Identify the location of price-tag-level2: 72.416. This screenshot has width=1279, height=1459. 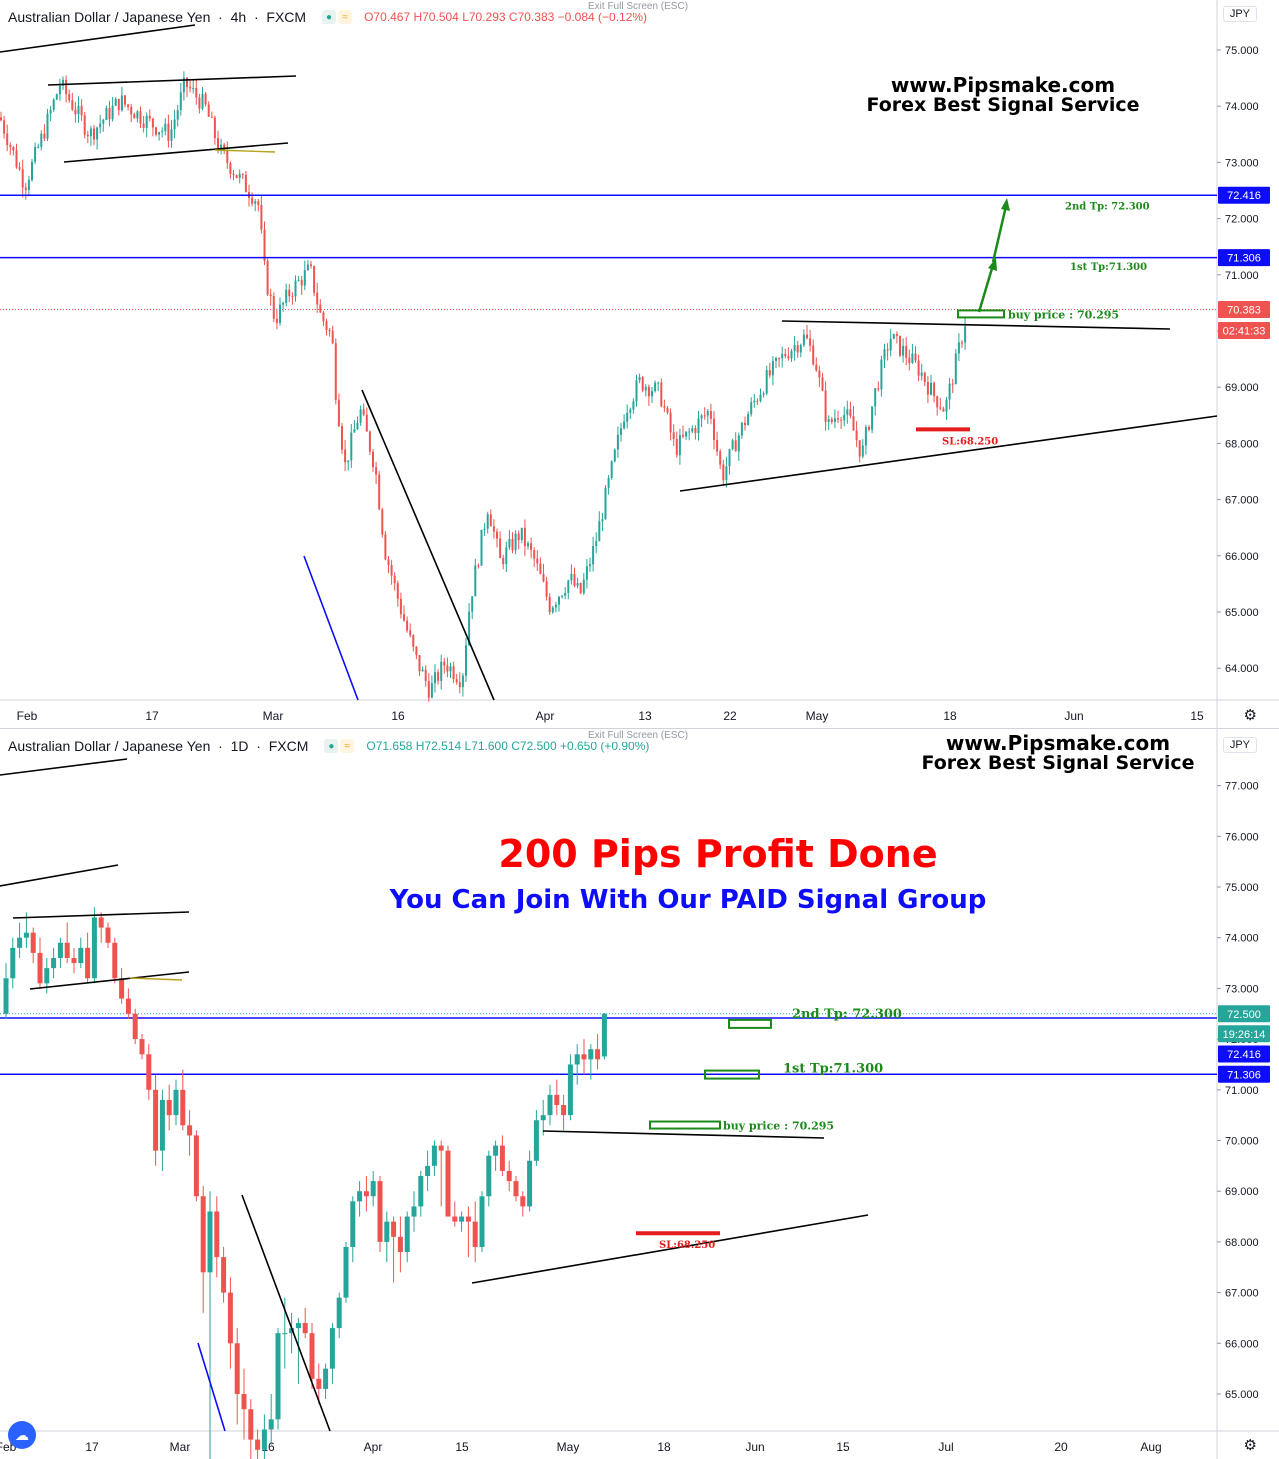
(1244, 196).